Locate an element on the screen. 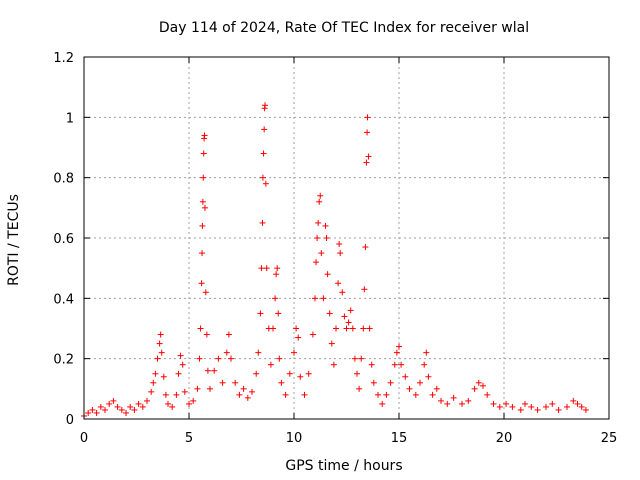 The image size is (640, 480). x-tick-label: 15 is located at coordinates (399, 438).